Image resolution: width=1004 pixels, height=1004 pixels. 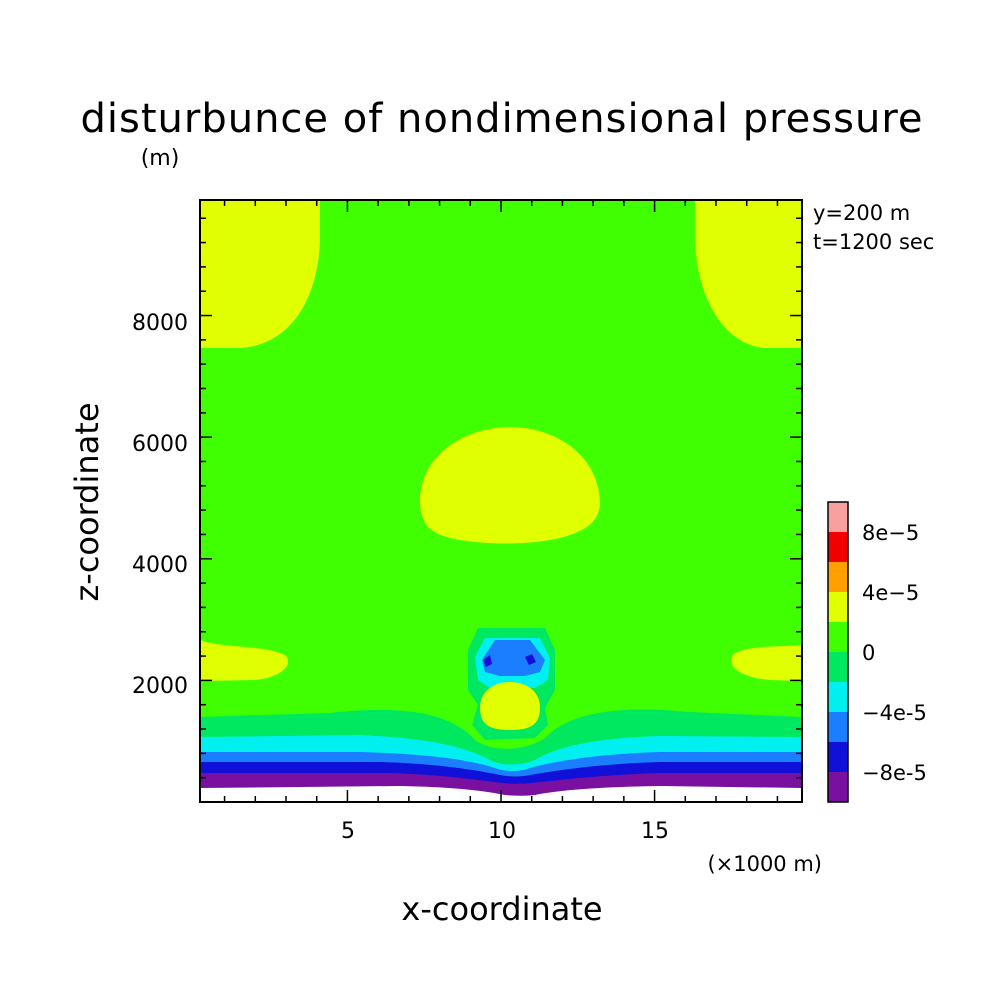 What do you see at coordinates (502, 831) in the screenshot?
I see `x-tick-label-10: 10` at bounding box center [502, 831].